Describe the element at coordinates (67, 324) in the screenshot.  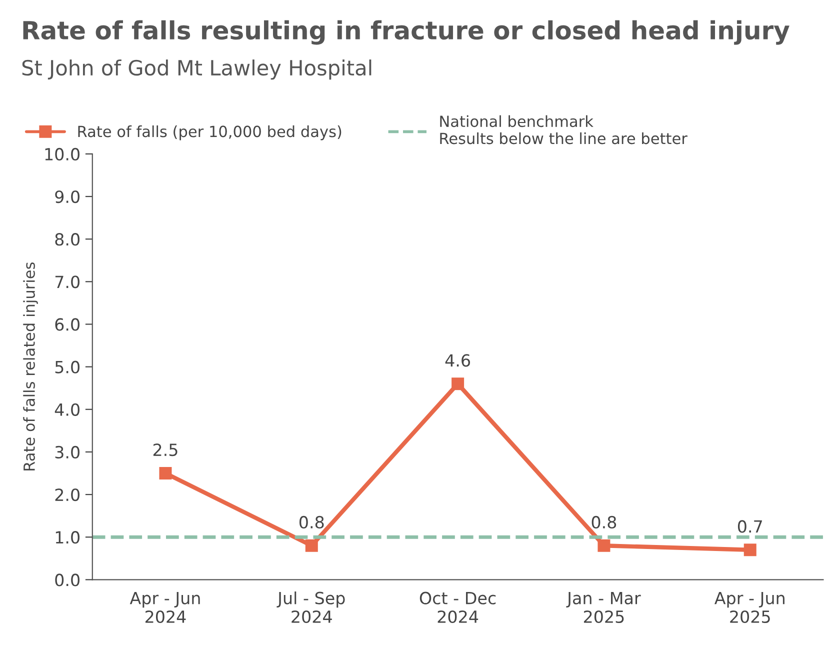
I see `y-tick-label: 6.0` at that location.